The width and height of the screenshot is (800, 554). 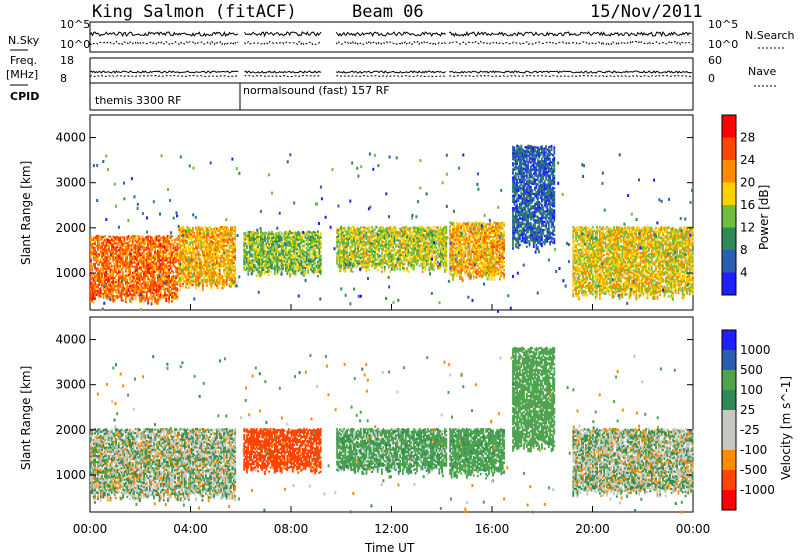 What do you see at coordinates (22, 74) in the screenshot?
I see `freq-unit-label: [MHz]` at bounding box center [22, 74].